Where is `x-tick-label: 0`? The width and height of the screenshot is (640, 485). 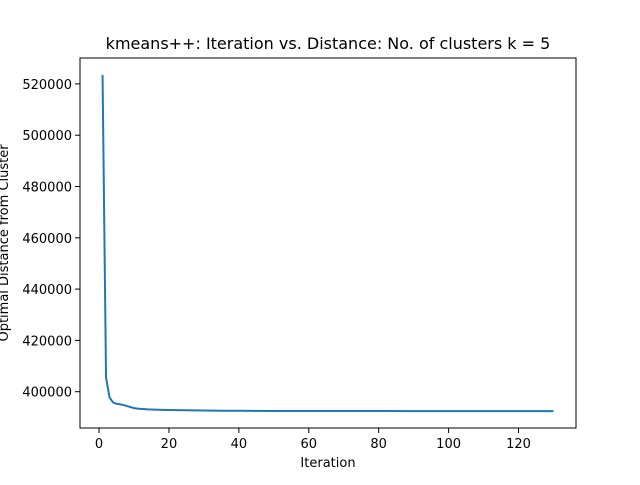
x-tick-label: 0 is located at coordinates (99, 444).